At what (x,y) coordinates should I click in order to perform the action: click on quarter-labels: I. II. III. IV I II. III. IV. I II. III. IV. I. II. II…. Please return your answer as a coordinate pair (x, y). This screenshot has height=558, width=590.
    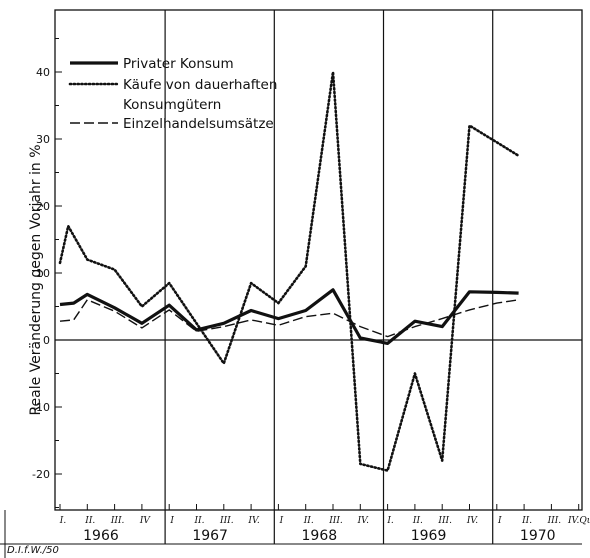
    Looking at the image, I should click on (324, 521).